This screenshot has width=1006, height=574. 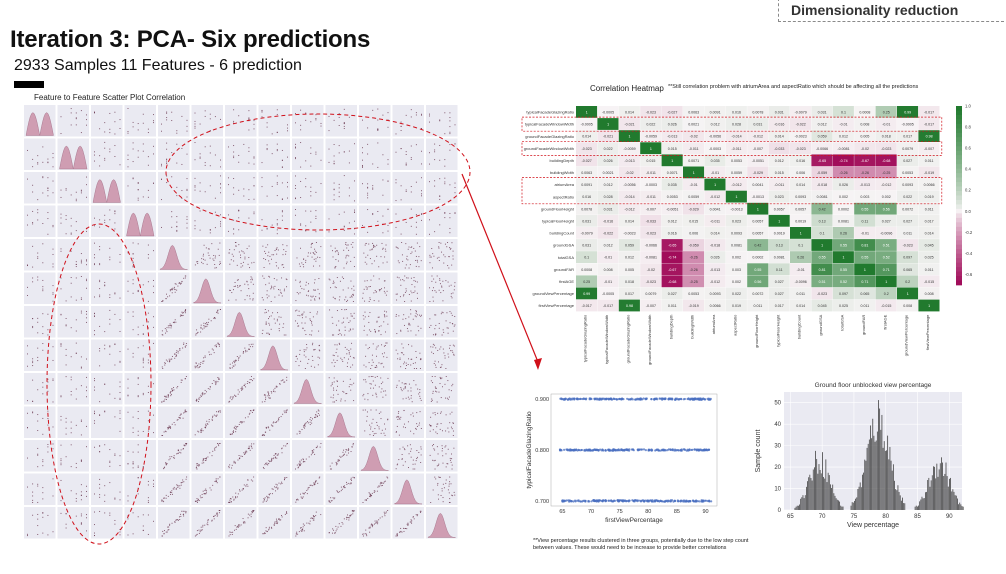 What do you see at coordinates (927, 332) in the screenshot?
I see `heatmap-col-label: firstViewPercentage` at bounding box center [927, 332].